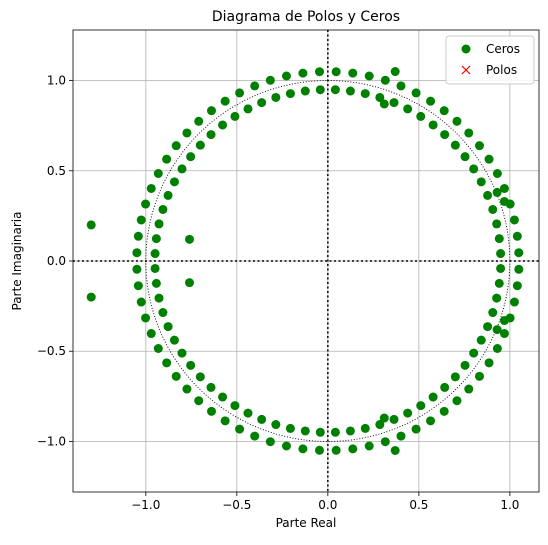 The image size is (548, 545). Describe the element at coordinates (236, 505) in the screenshot. I see `x-tick-label: −0.5` at that location.